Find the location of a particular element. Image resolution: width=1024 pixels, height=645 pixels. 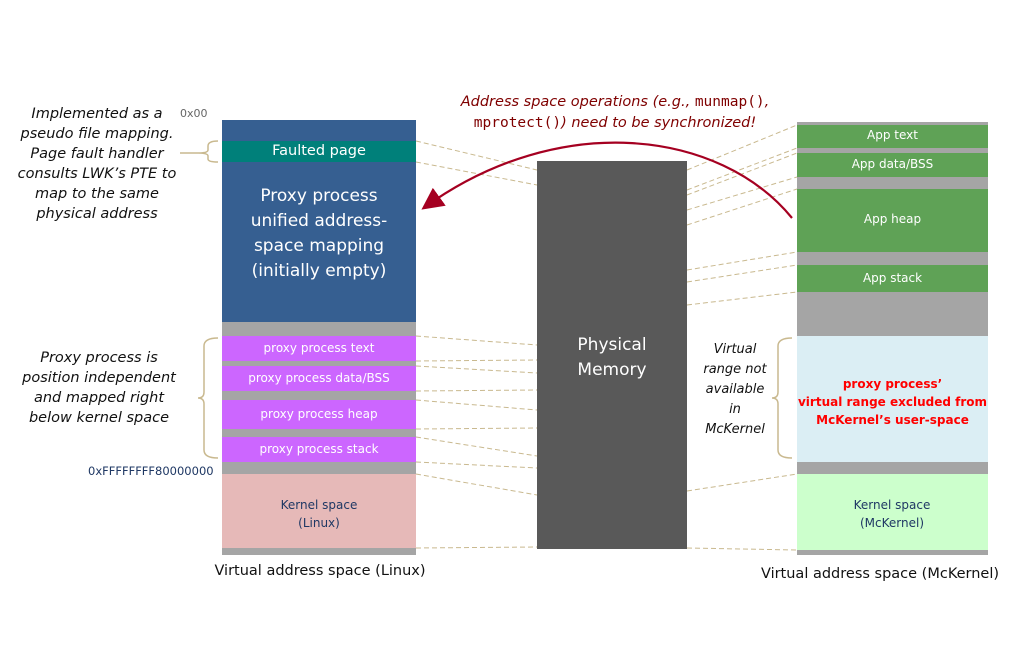

sync-code-mprotect: mprotect() is located at coordinates (517, 123).